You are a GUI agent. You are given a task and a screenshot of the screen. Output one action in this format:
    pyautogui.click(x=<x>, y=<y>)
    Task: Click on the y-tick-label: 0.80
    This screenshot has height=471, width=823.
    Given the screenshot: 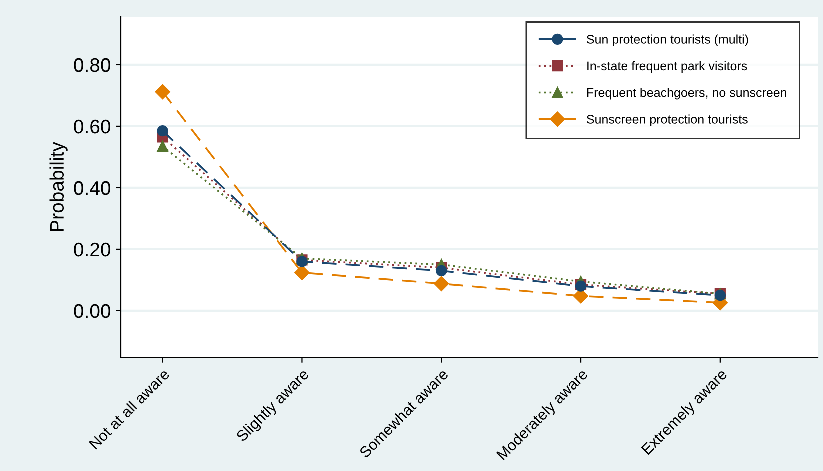 What is the action you would take?
    pyautogui.click(x=92, y=65)
    